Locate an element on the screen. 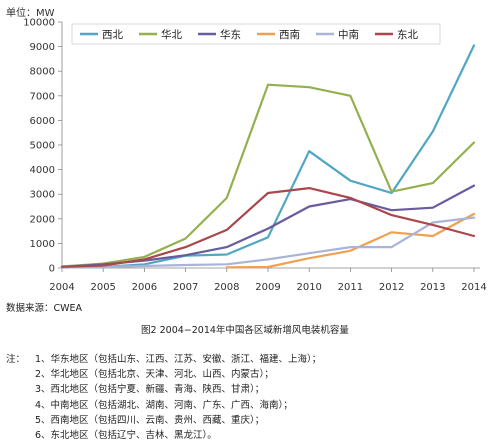 This screenshot has height=448, width=490. y-tick-label: 0 is located at coordinates (52, 269).